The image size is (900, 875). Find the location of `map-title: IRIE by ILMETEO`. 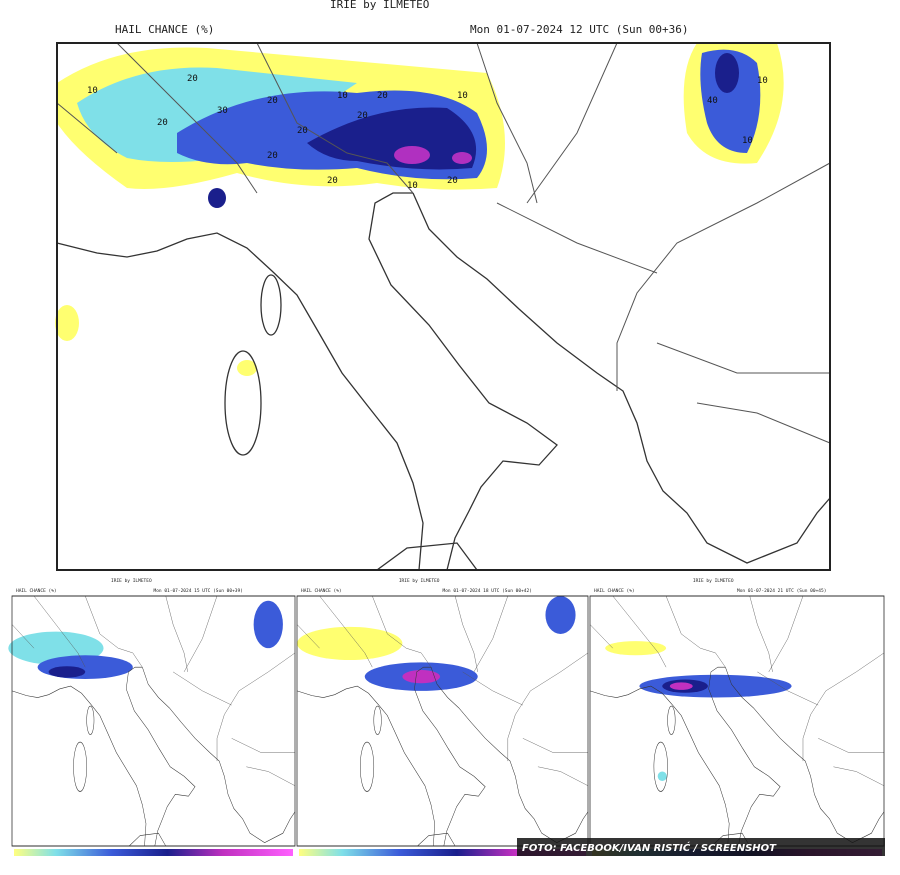

map-title: IRIE by ILMETEO is located at coordinates (379, 5).